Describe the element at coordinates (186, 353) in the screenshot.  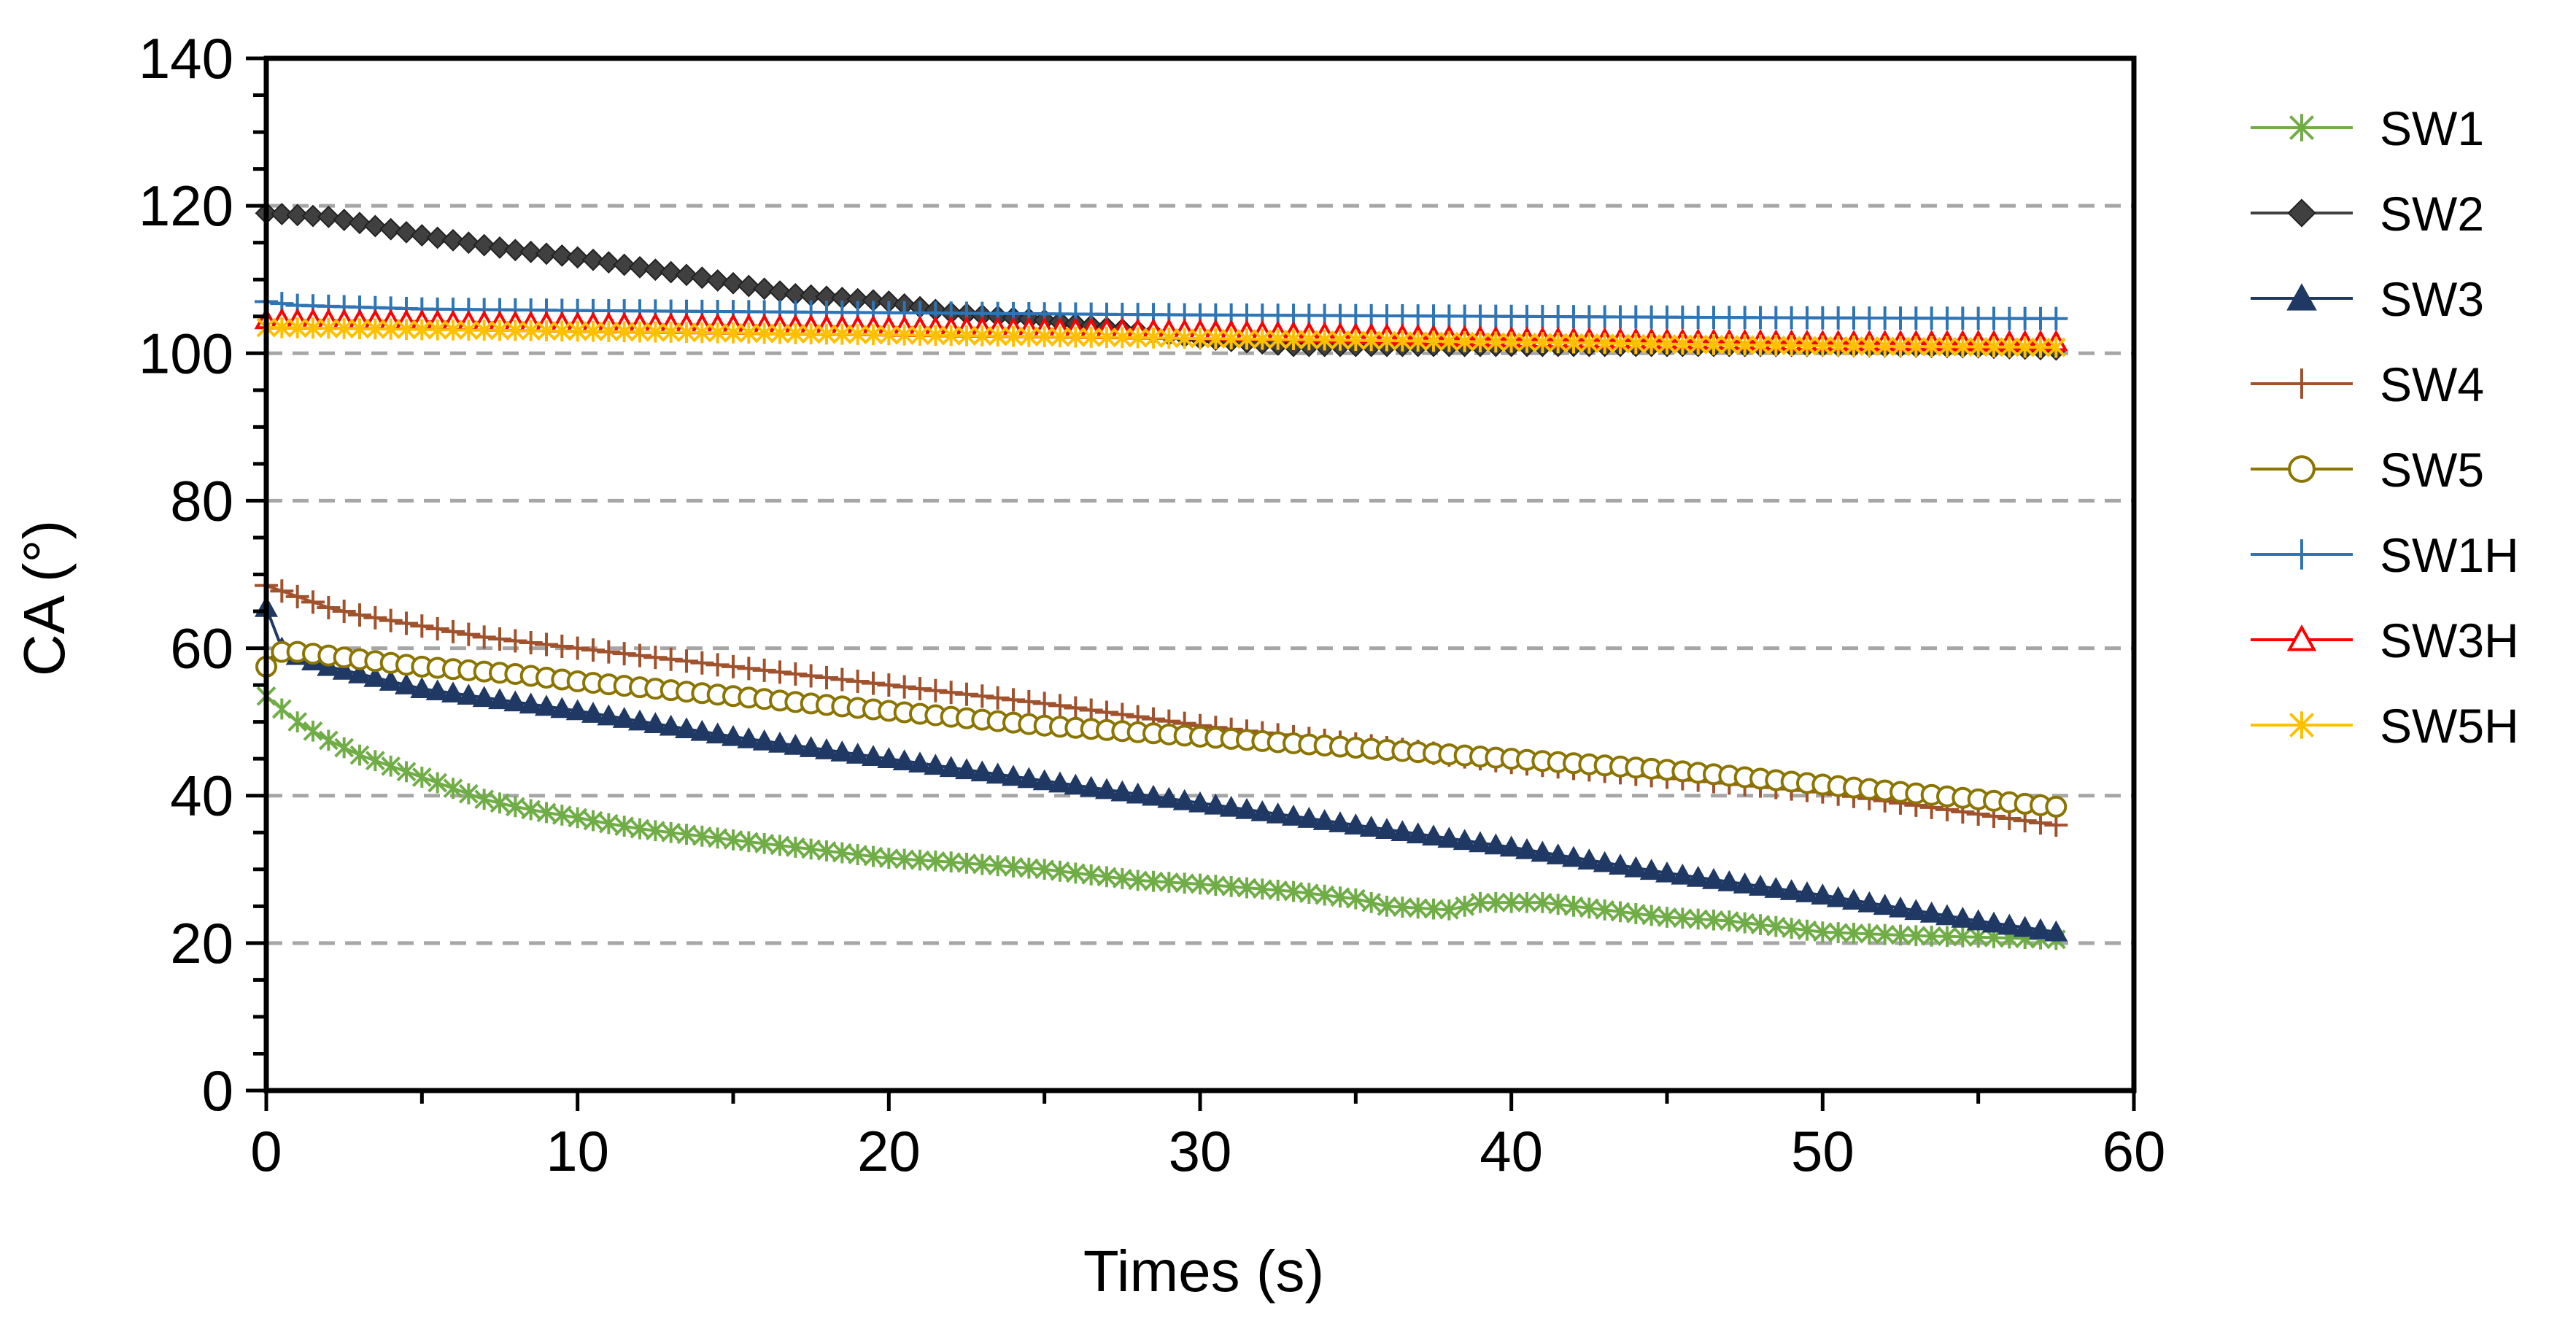
I see `y-tick-label: 100` at that location.